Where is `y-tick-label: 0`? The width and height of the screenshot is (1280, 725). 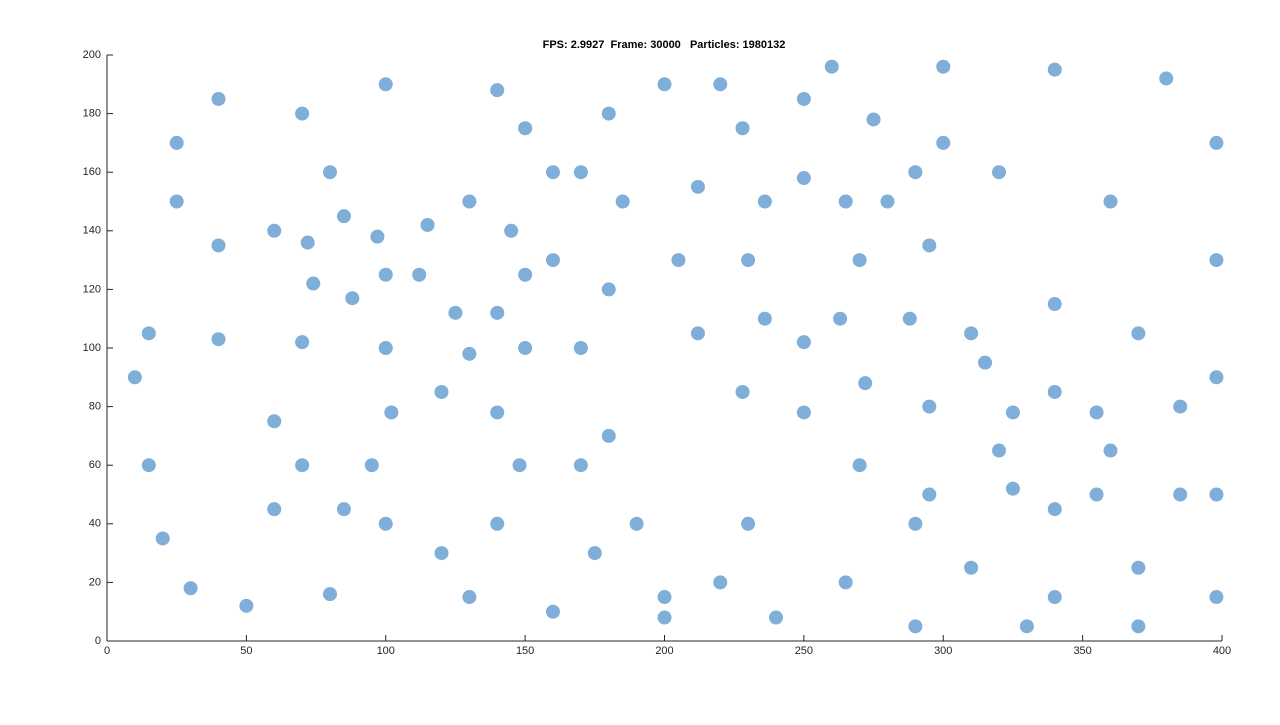 y-tick-label: 0 is located at coordinates (98, 641).